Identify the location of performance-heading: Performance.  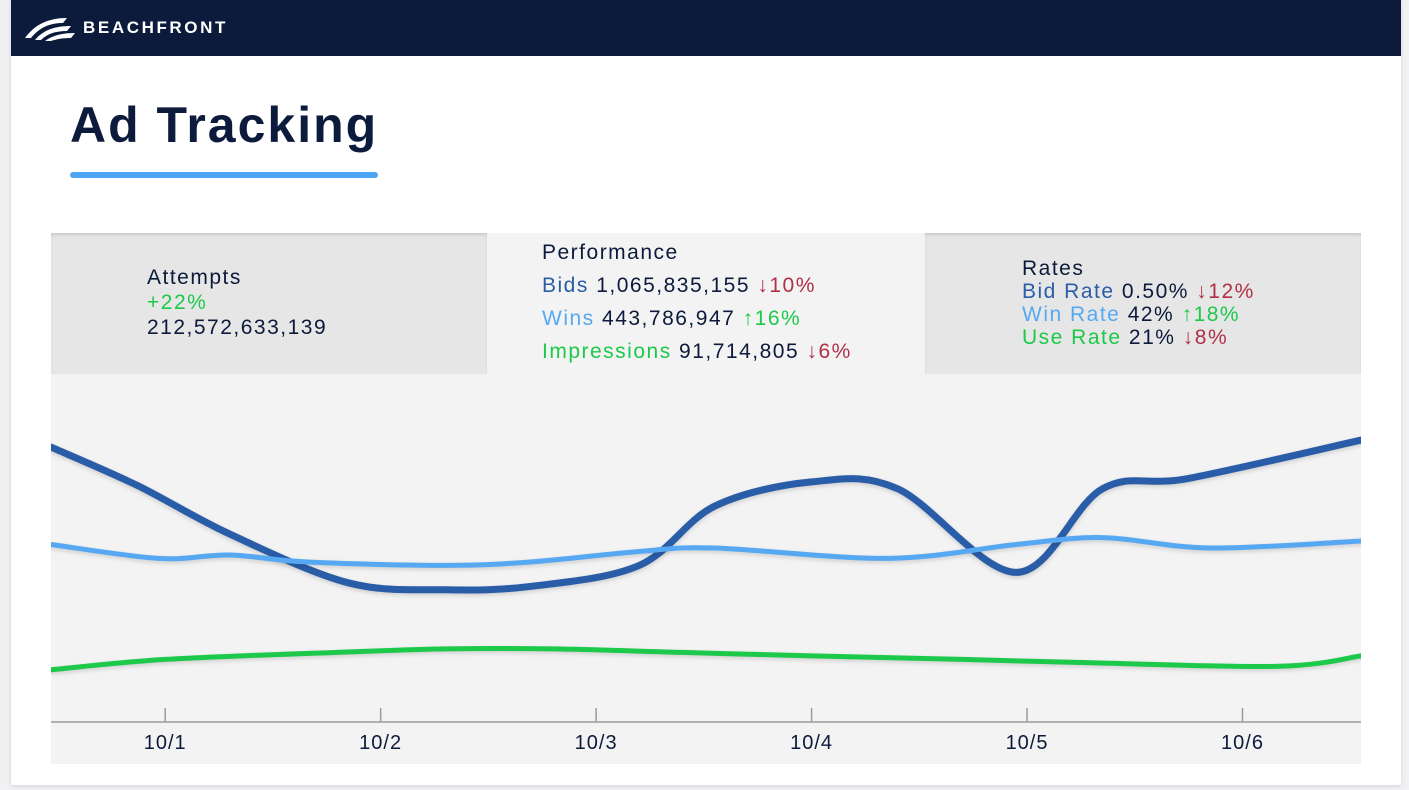
(610, 252).